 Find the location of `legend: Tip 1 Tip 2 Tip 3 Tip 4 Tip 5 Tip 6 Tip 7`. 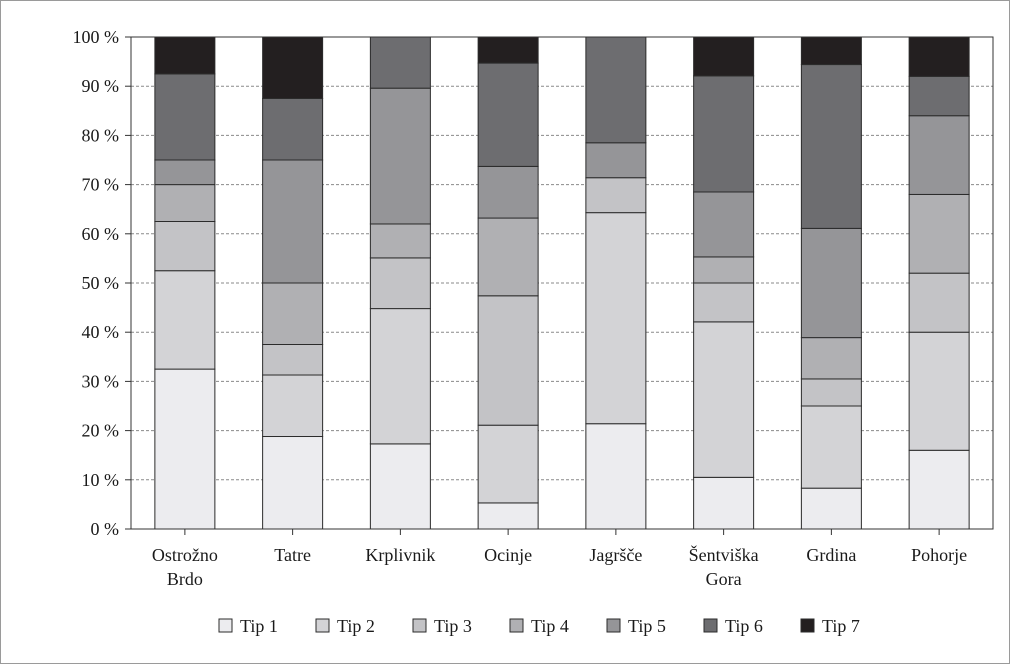

legend: Tip 1 Tip 2 Tip 3 Tip 4 Tip 5 Tip 6 Tip 7 is located at coordinates (539, 626).